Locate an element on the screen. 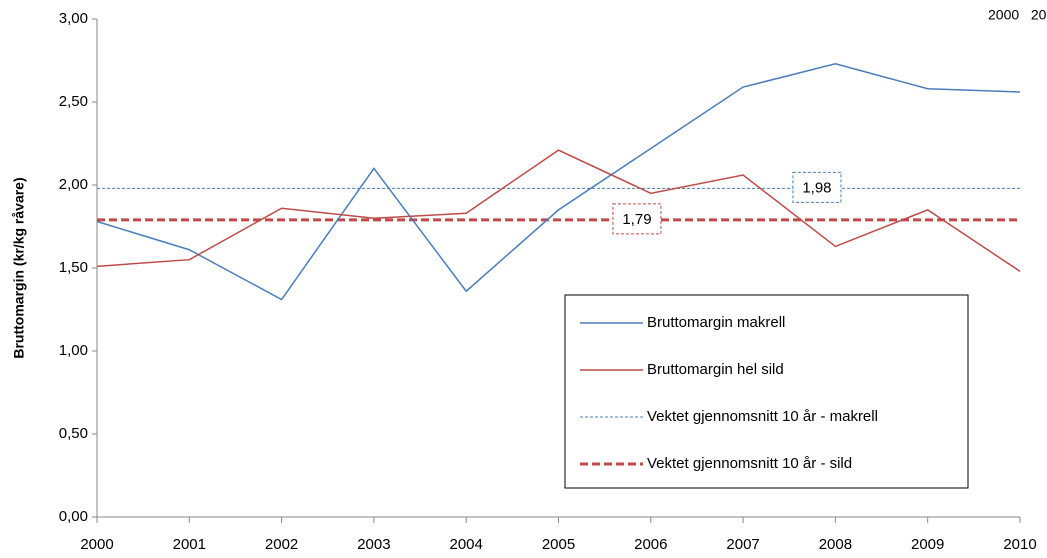  x-tick-label: 2004 is located at coordinates (466, 544).